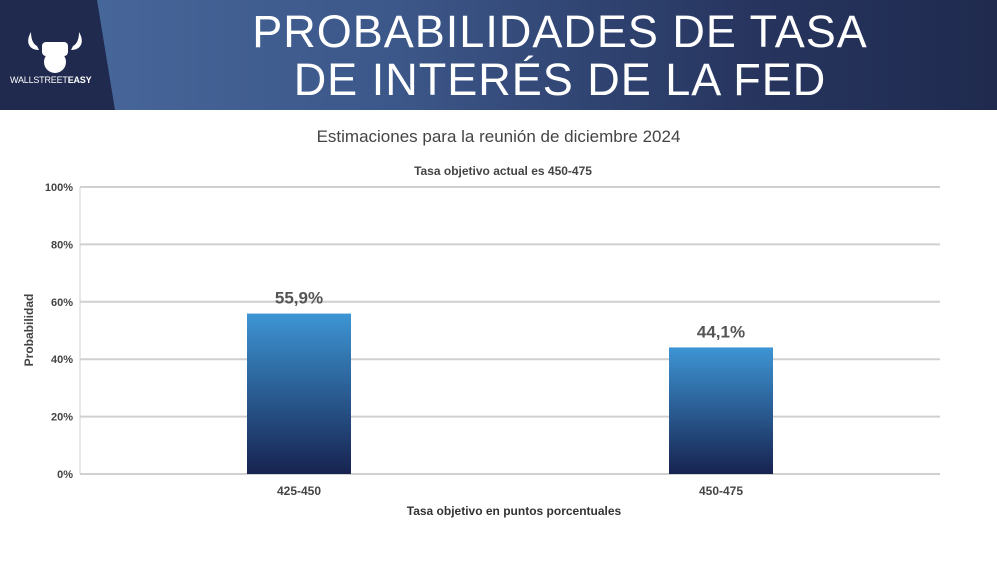 Image resolution: width=997 pixels, height=584 pixels. I want to click on x-tick-label: 425-450, so click(299, 491).